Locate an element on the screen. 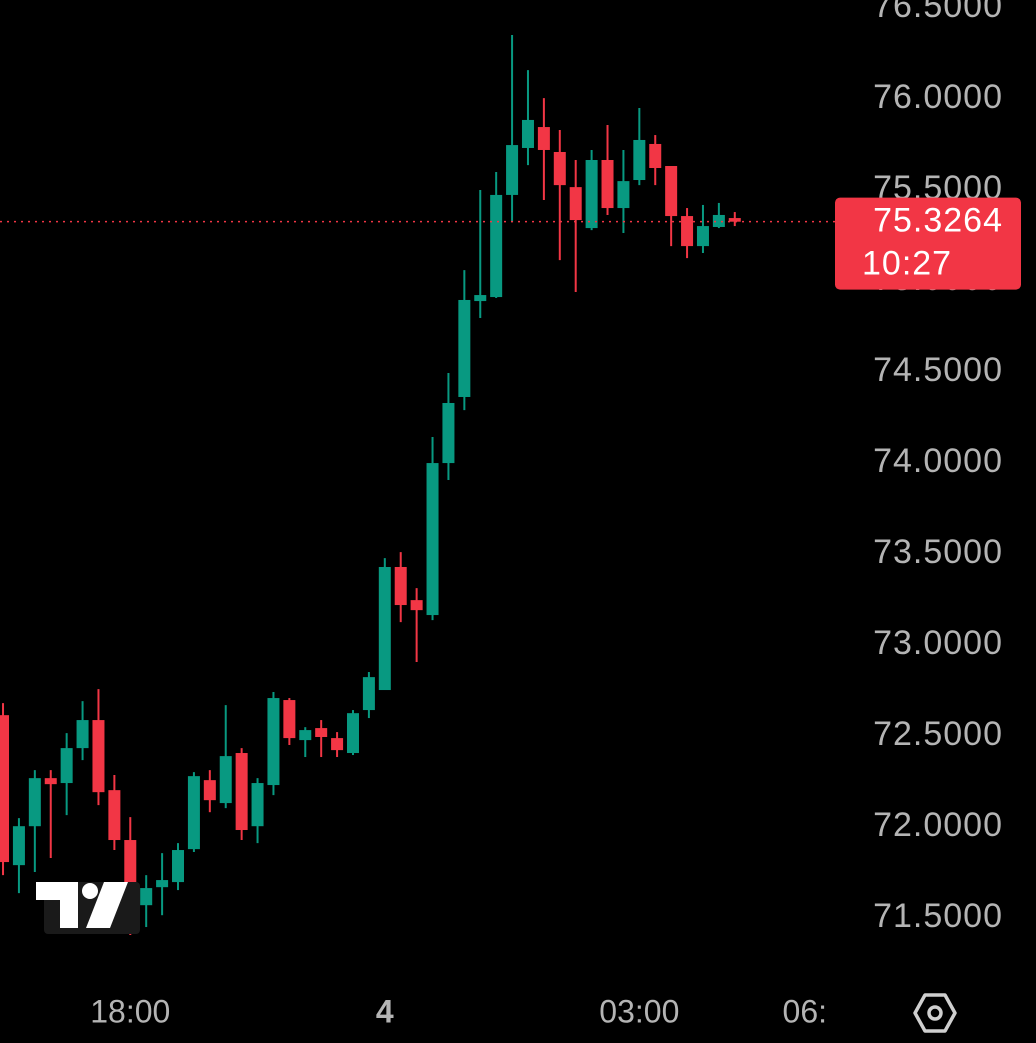  last-price-label: 75.3264 is located at coordinates (938, 221).